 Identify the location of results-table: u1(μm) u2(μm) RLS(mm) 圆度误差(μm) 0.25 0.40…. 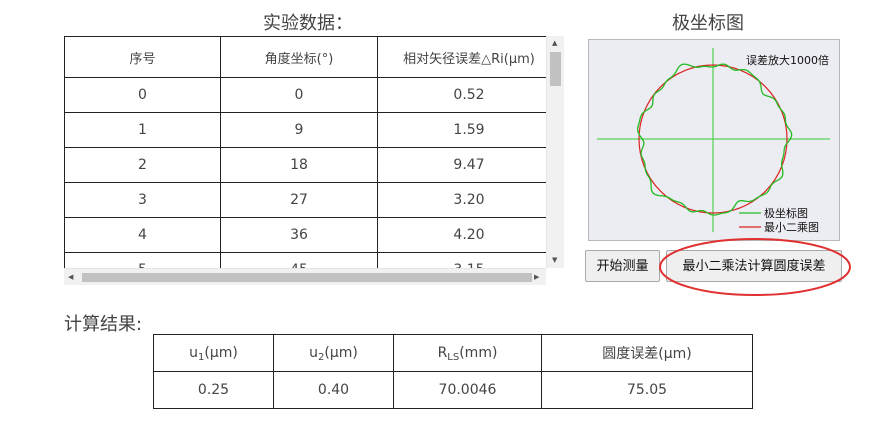
(453, 371).